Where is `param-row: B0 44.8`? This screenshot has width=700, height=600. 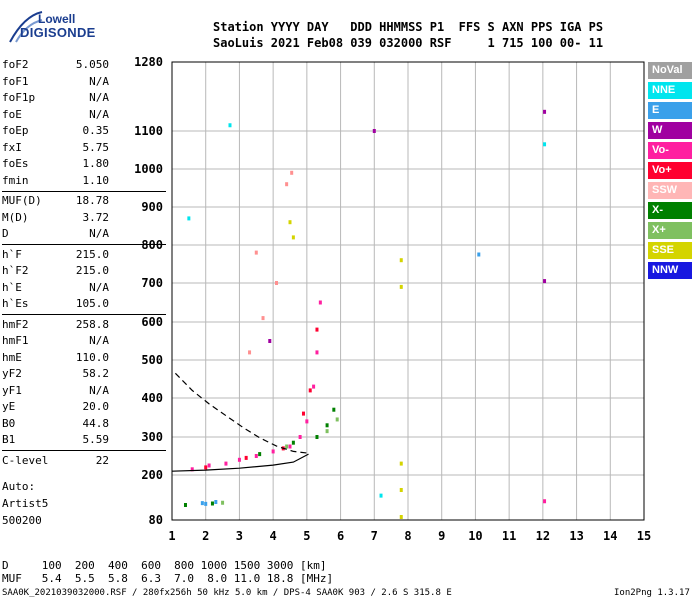
param-row: B0 44.8 is located at coordinates (84, 424).